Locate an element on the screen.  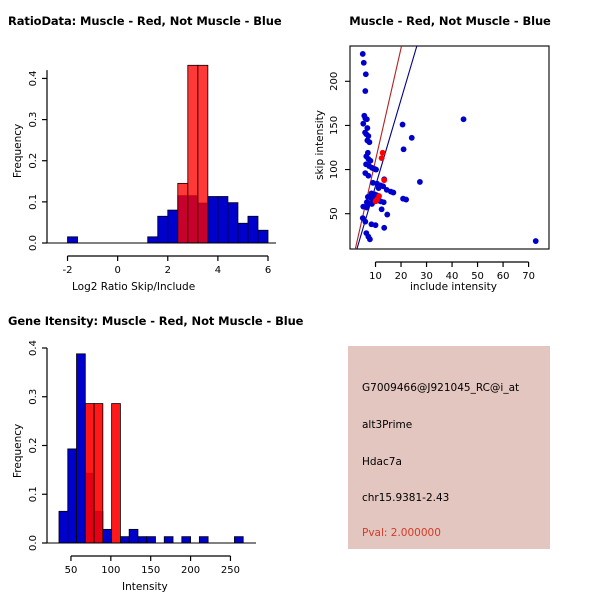
gene-histogram-axes: 0.0 0.1 0.2 0.3 0.4 50 100 150 200 250 is located at coordinates (142, 458).